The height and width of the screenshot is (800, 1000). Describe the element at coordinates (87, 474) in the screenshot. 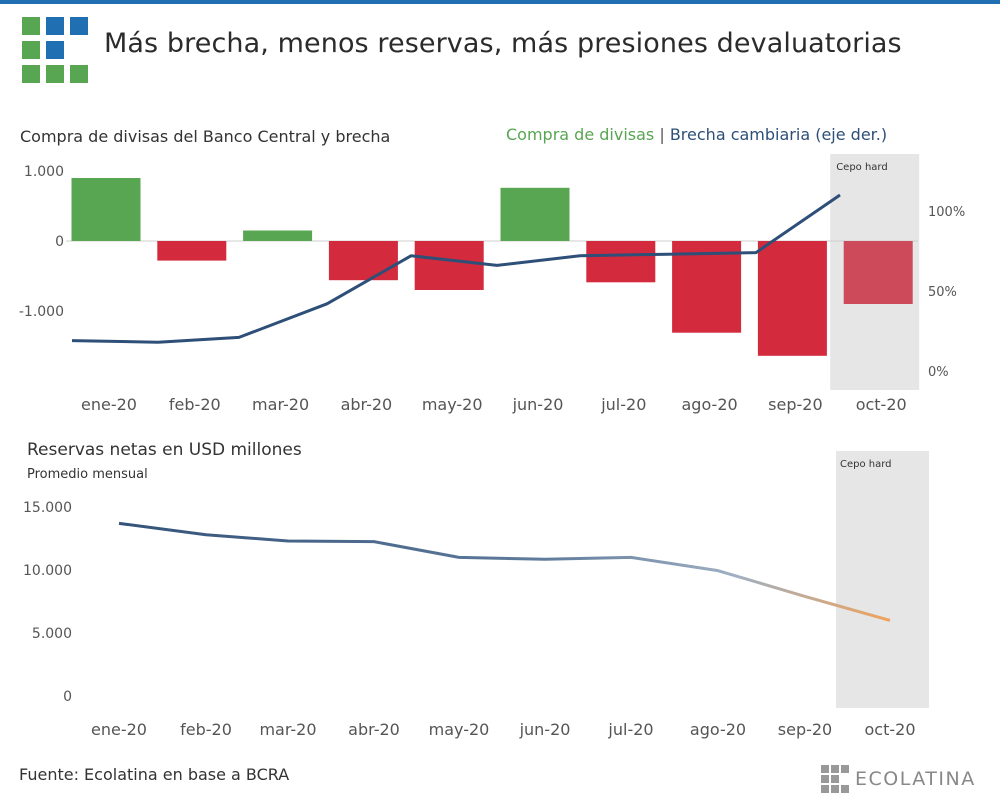

I see `chart2-subtitle: Promedio mensual` at that location.